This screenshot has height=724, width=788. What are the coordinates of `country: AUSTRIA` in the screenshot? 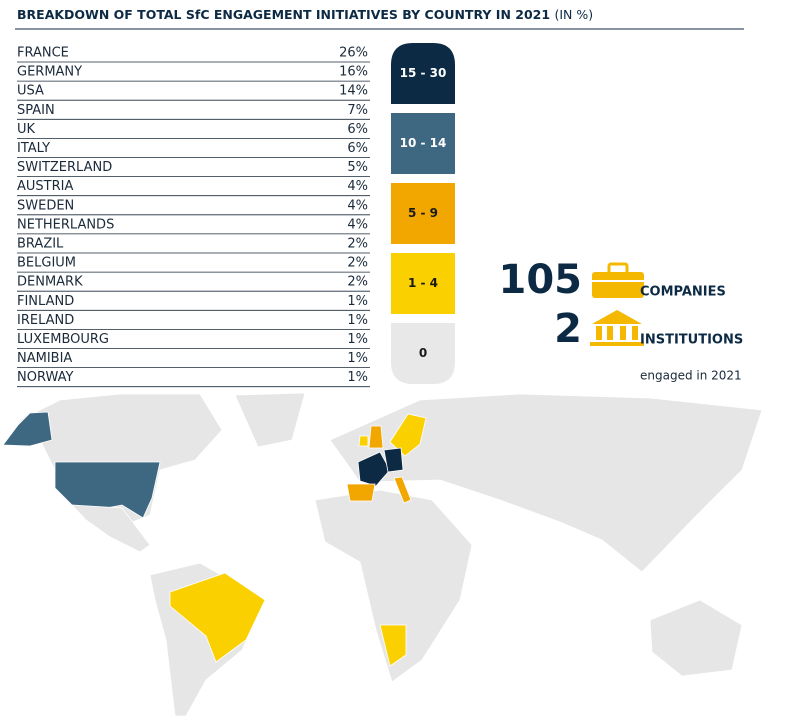 It's located at (45, 186).